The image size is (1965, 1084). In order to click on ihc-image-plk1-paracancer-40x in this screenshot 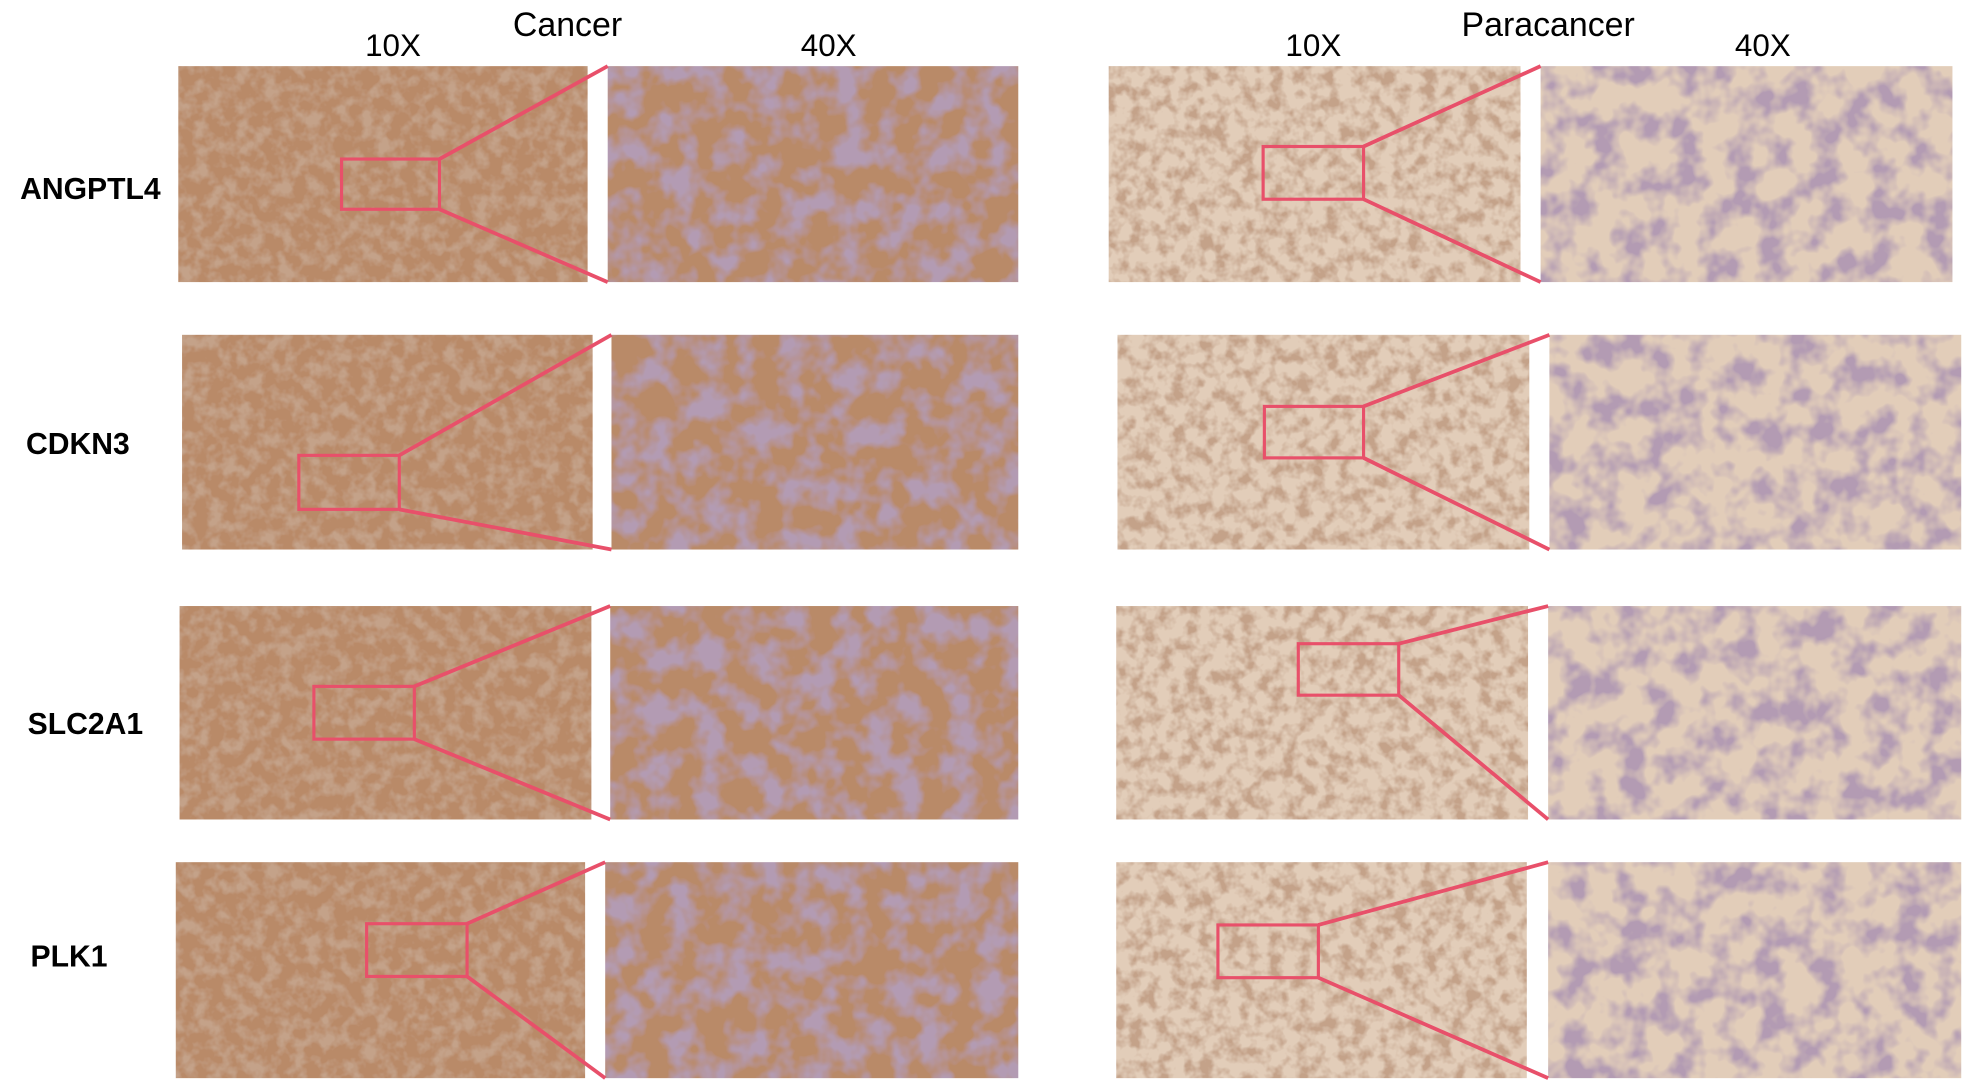, I will do `click(1755, 970)`.